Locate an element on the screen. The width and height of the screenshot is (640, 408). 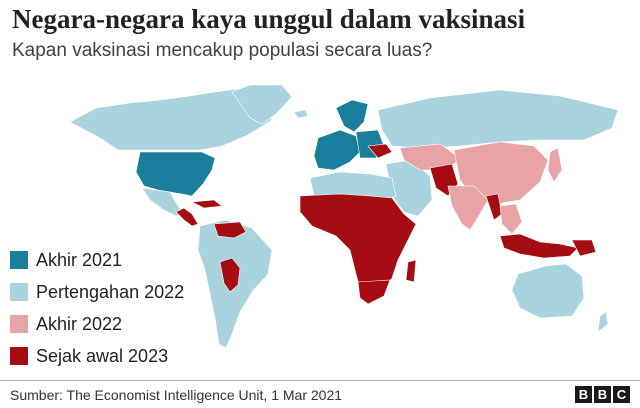
region-caribbean is located at coordinates (206, 204).